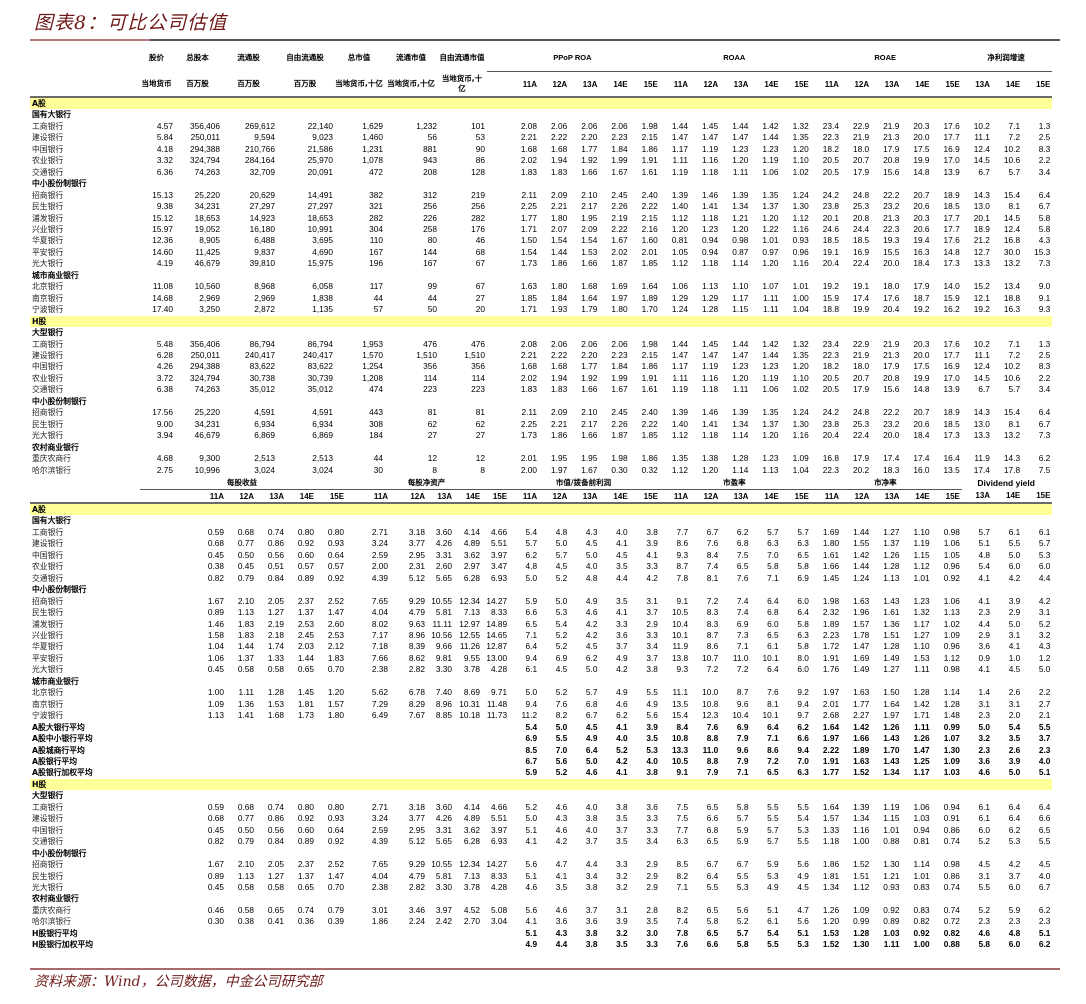 This screenshot has width=1086, height=1004. Describe the element at coordinates (921, 554) in the screenshot. I see `cell-value: 1.15` at that location.